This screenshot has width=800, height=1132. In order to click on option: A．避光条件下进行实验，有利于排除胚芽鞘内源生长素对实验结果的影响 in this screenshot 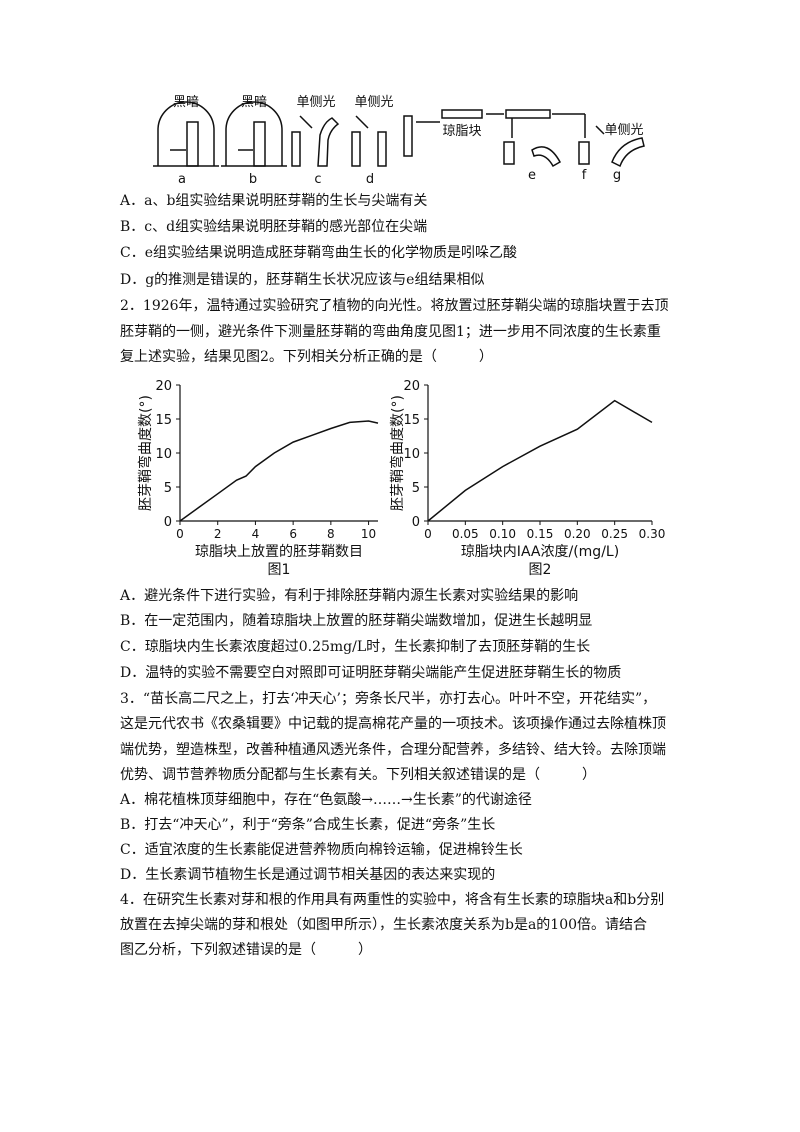, I will do `click(349, 596)`.